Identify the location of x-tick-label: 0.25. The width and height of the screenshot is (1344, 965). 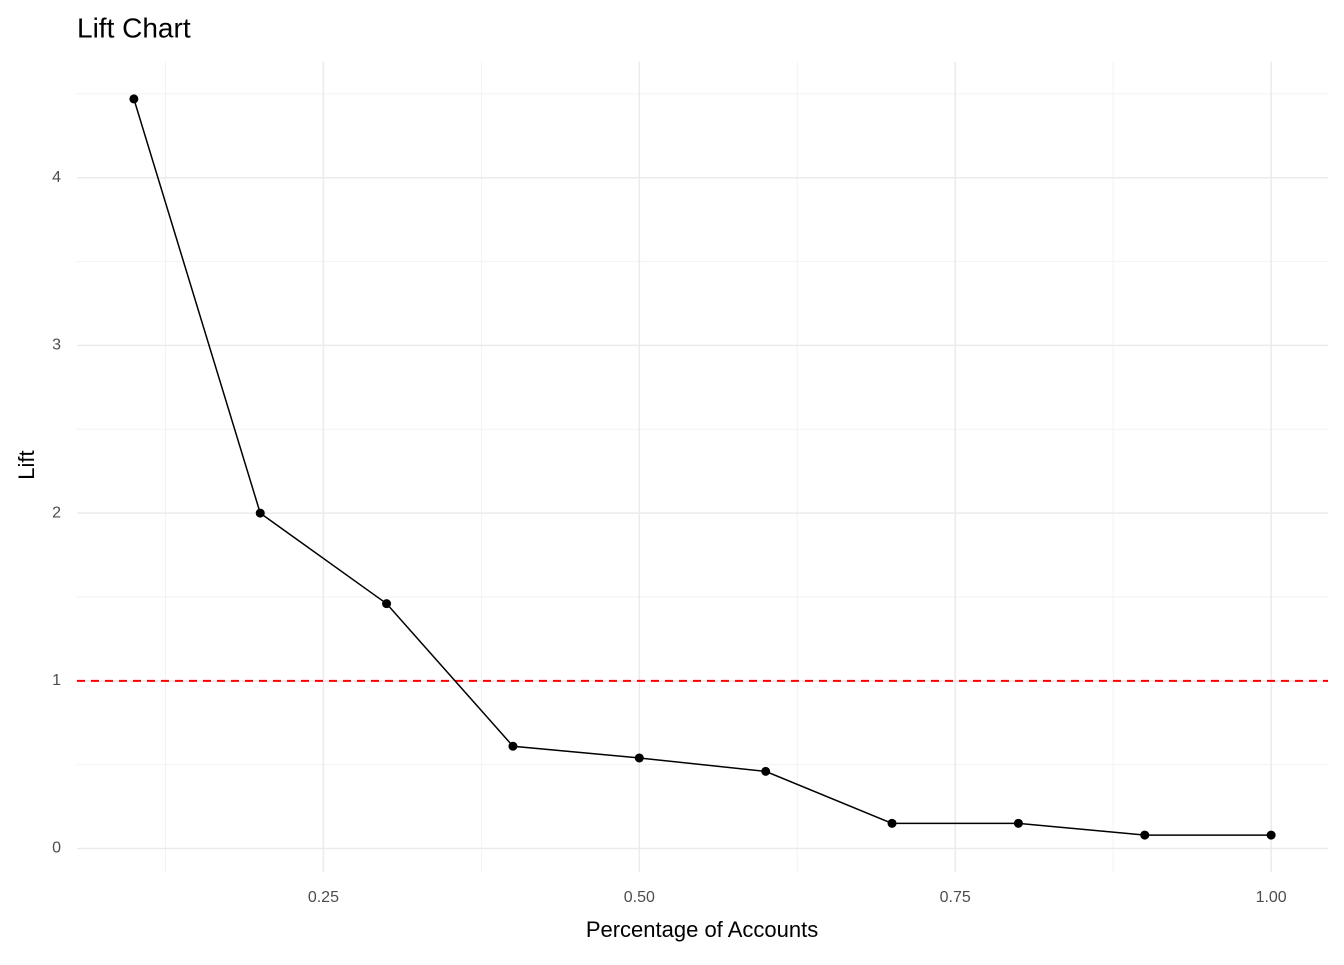
(323, 897).